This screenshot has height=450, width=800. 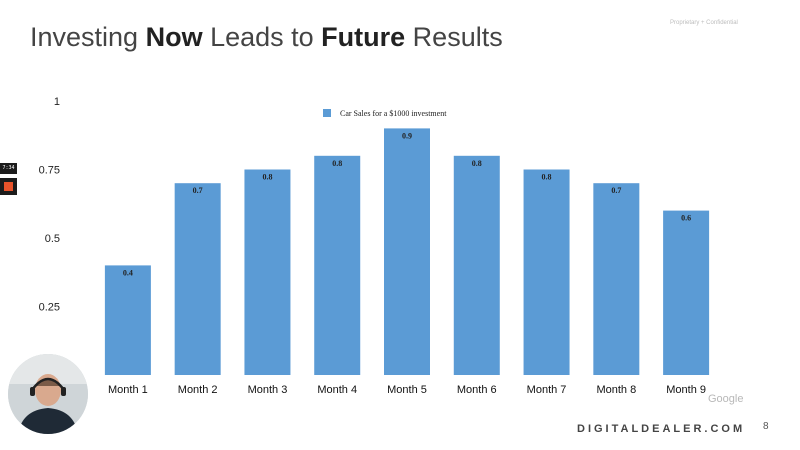 I want to click on title-prefix: Investing, so click(x=88, y=37).